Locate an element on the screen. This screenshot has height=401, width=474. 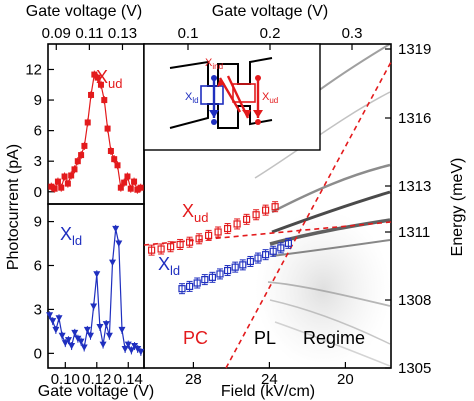
bottom-left-y-tick-label: 3 is located at coordinates (38, 309).